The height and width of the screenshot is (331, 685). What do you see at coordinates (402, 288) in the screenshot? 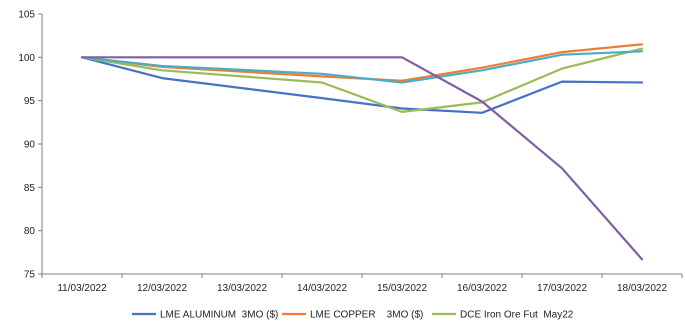
I see `x-tick-label: 15/03/2022` at bounding box center [402, 288].